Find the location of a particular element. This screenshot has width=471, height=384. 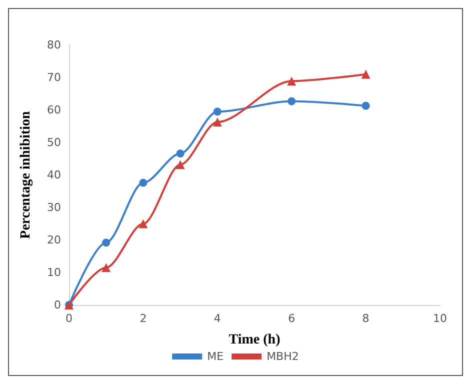

x-tick-label: 8 is located at coordinates (366, 318).